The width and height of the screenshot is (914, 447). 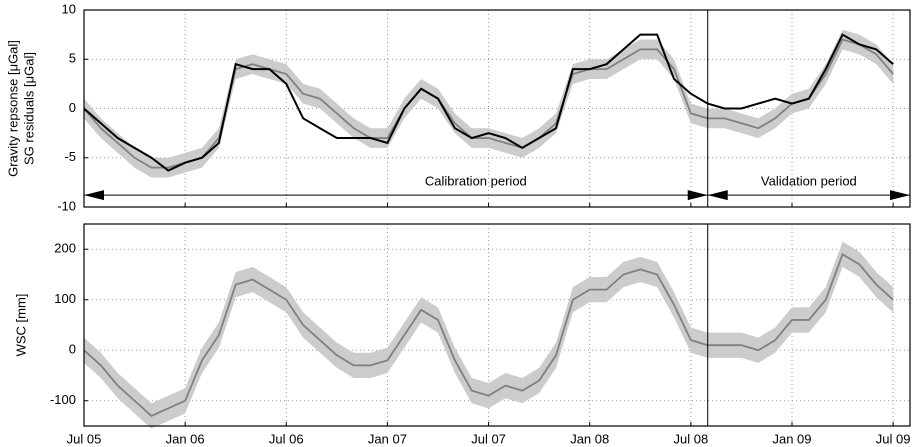 I want to click on x-tick-label: Jan 07, so click(x=387, y=438).